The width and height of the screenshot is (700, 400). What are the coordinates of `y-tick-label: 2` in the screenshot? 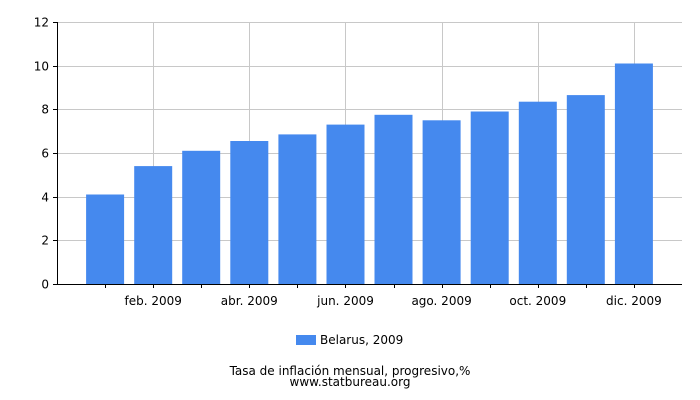 It's located at (45, 241).